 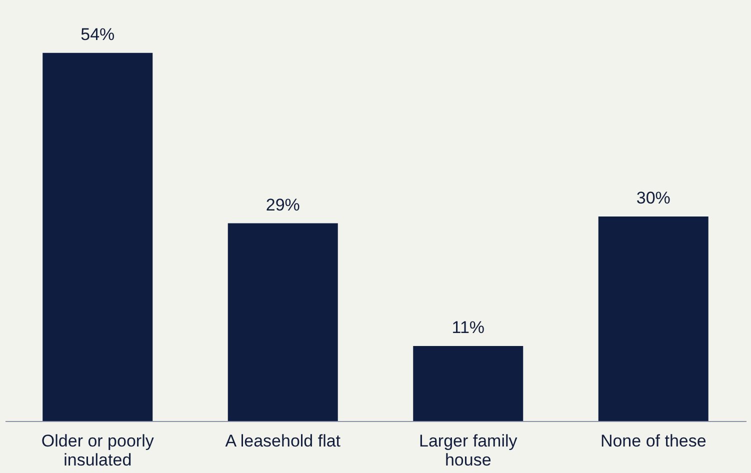 I want to click on data-label: 30%, so click(x=653, y=198).